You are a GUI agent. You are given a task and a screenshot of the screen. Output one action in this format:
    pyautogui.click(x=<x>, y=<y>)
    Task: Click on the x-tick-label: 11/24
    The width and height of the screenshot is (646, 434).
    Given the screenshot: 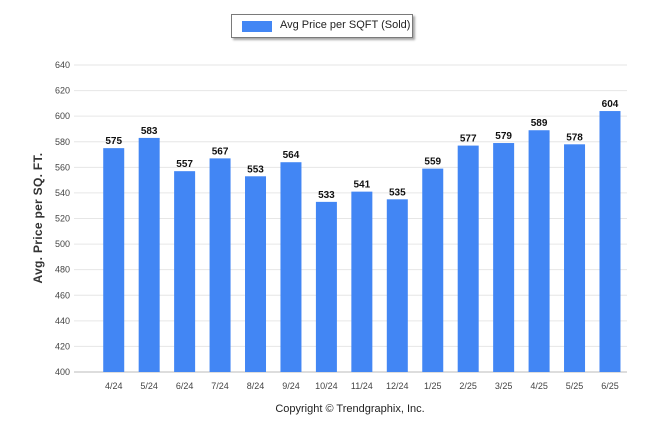 What is the action you would take?
    pyautogui.click(x=362, y=386)
    